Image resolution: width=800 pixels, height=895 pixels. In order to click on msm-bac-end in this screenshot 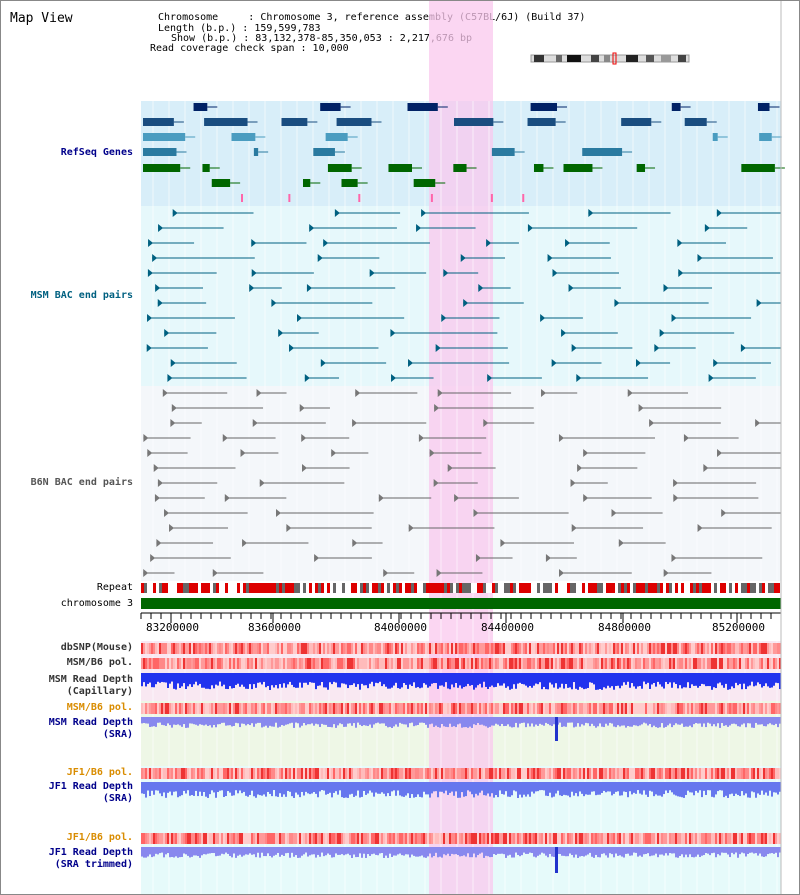, I will do `click(657, 348)`.